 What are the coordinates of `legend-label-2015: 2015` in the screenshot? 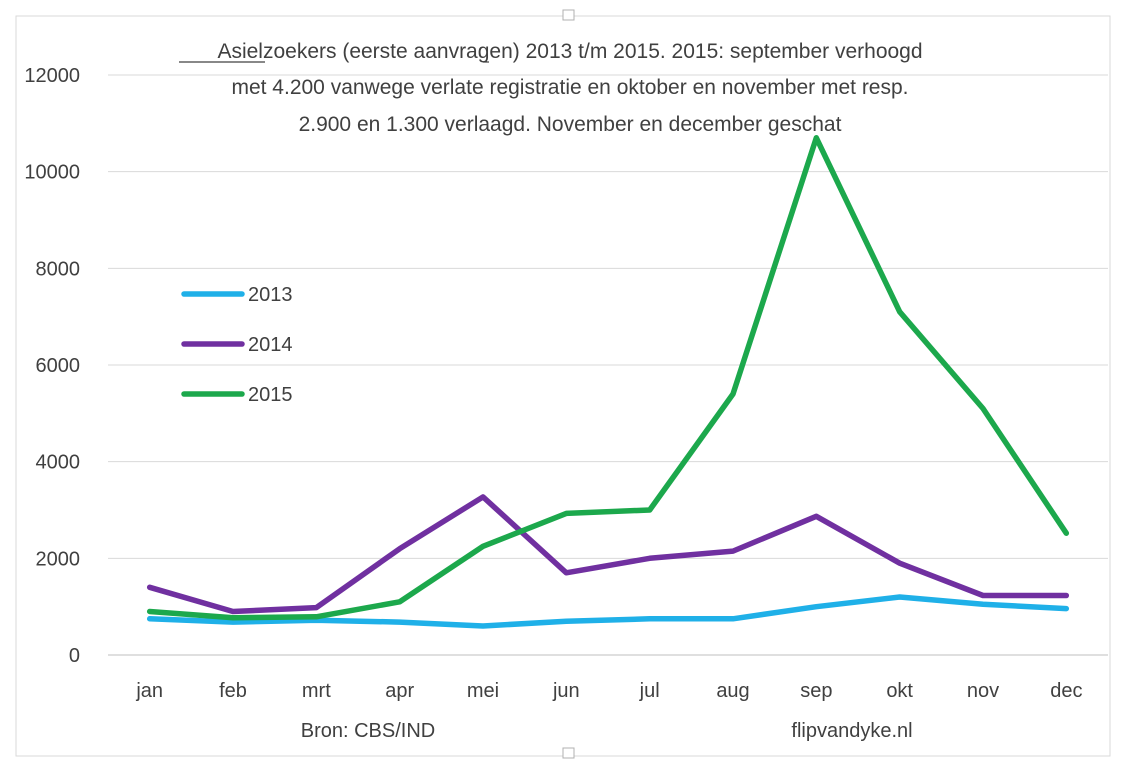 It's located at (270, 395).